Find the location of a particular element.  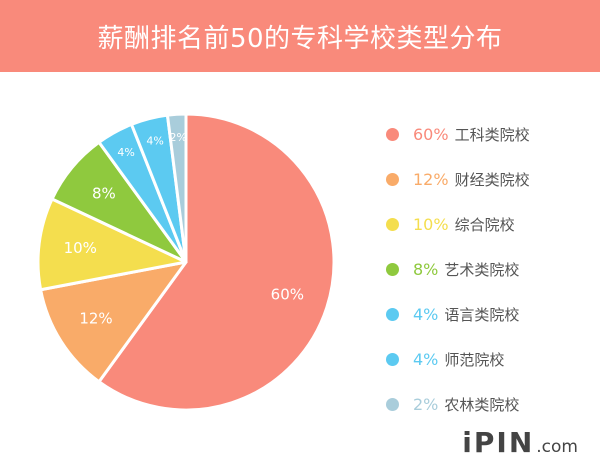

legend-percent: 2% is located at coordinates (426, 404).